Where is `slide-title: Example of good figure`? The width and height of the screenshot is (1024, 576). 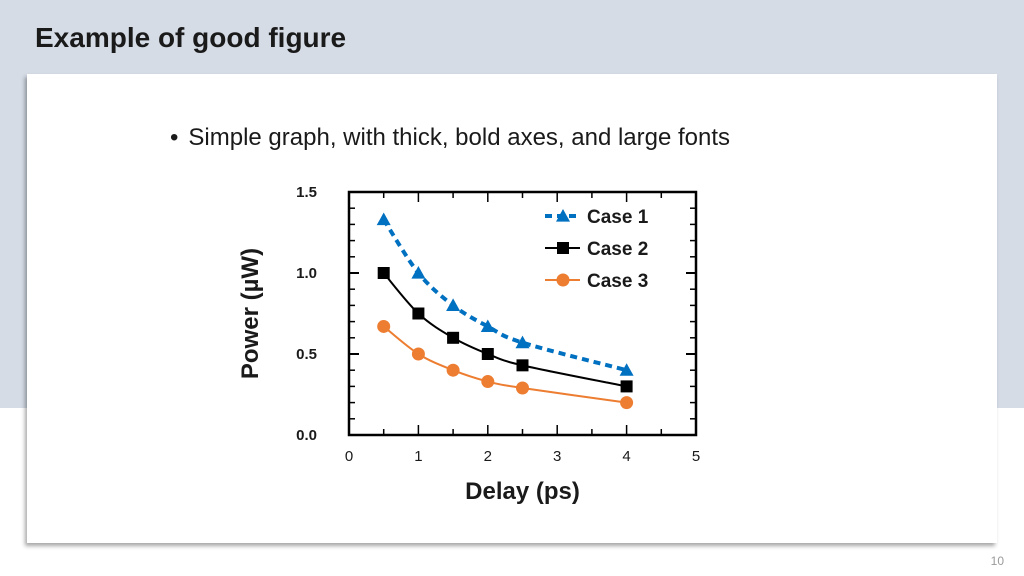 slide-title: Example of good figure is located at coordinates (191, 37).